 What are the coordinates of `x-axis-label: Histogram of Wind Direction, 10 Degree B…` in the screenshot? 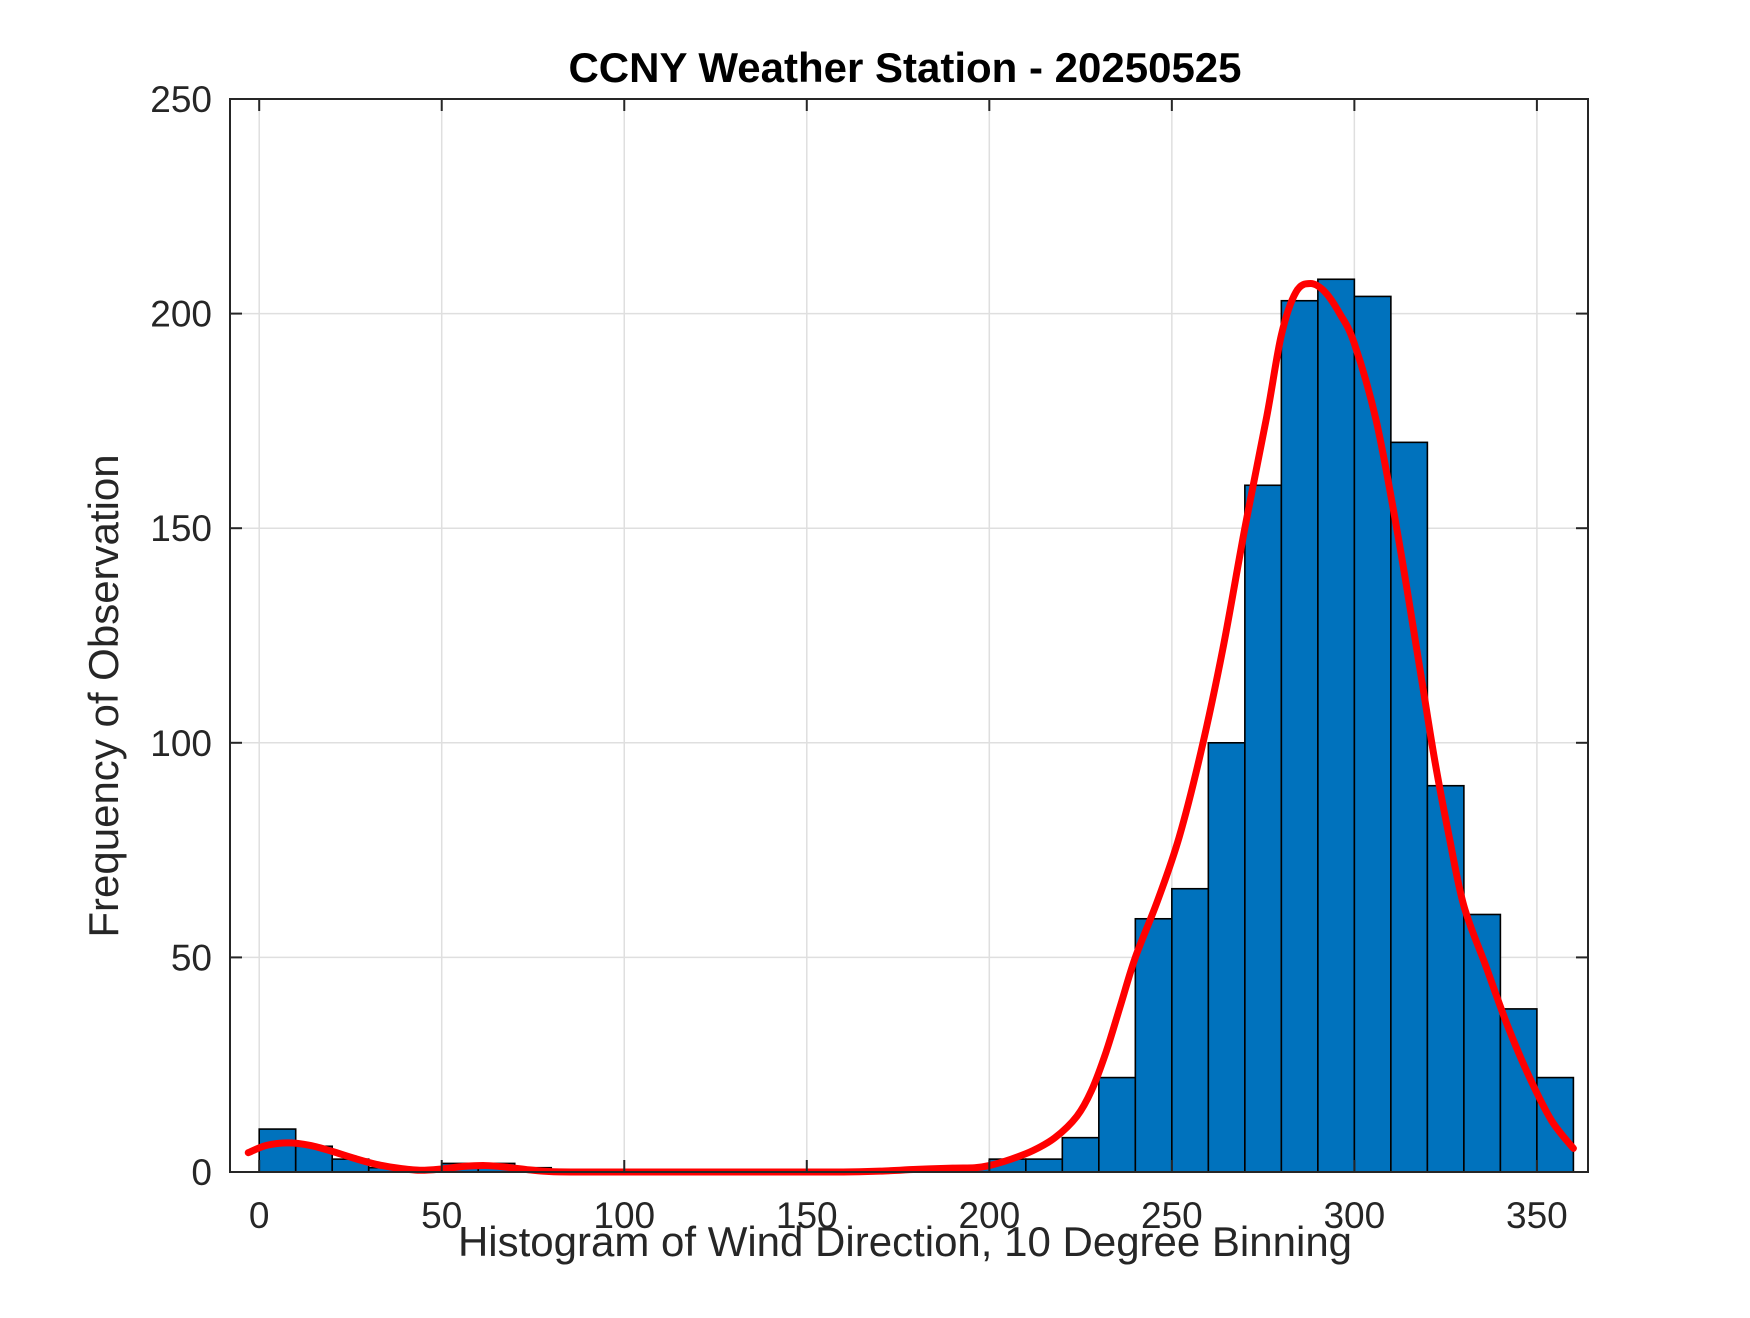 It's located at (905, 1241).